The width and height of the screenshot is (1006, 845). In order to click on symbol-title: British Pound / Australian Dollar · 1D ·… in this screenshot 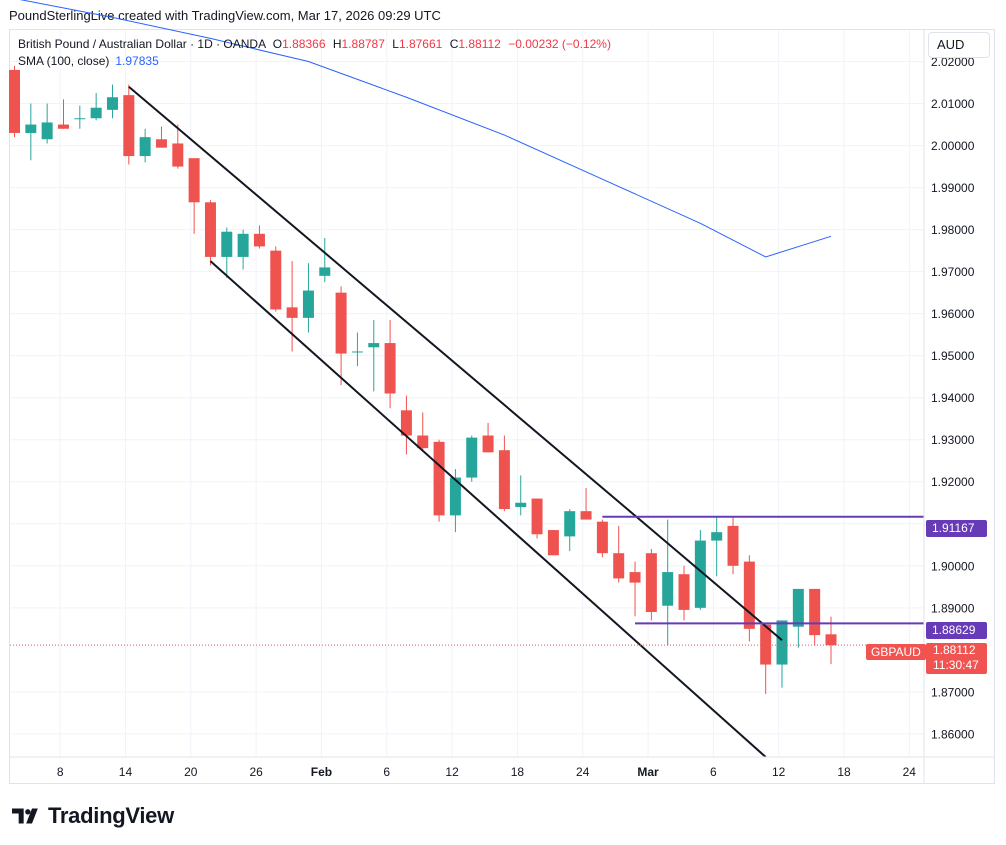, I will do `click(142, 44)`.